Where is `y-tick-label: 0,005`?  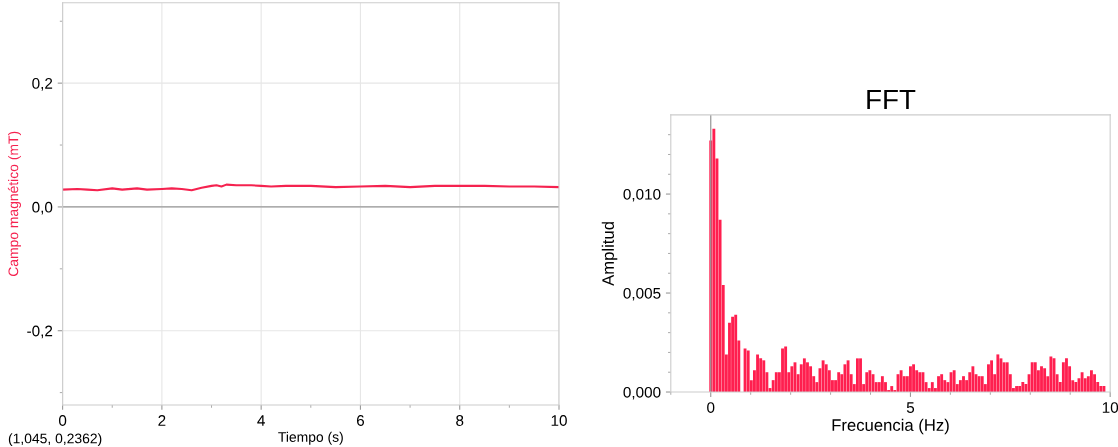 y-tick-label: 0,005 is located at coordinates (642, 294).